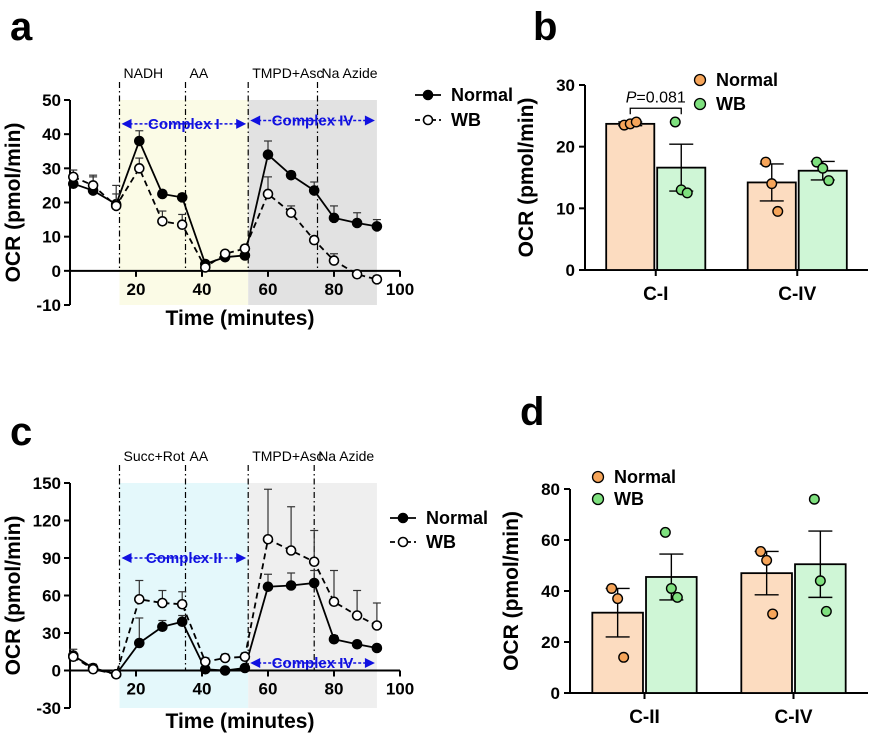  What do you see at coordinates (240, 318) in the screenshot?
I see `x-axis-title: Time (minutes)` at bounding box center [240, 318].